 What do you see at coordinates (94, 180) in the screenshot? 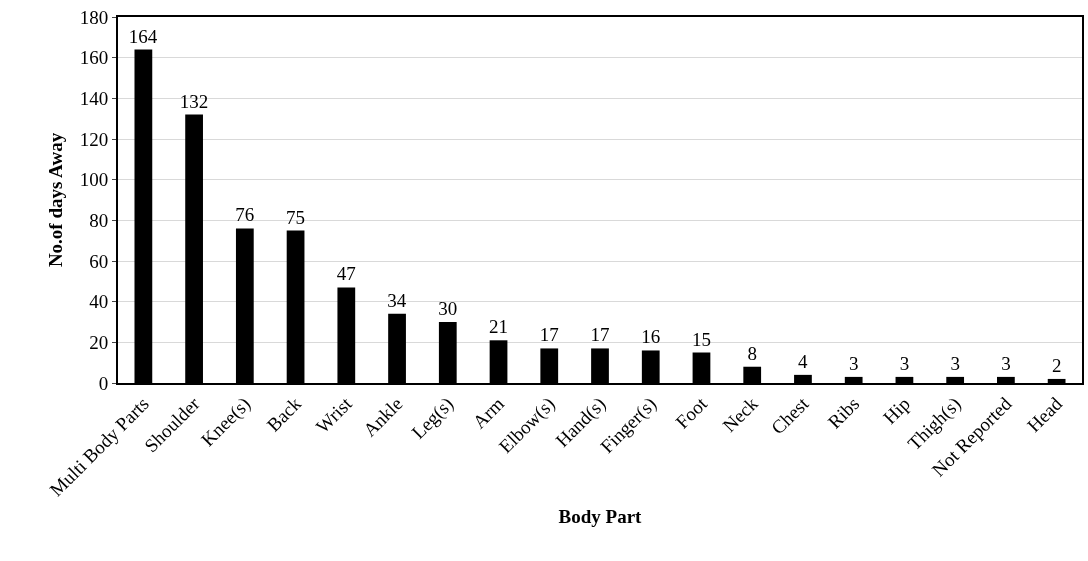
I see `y-tick-label: 100` at bounding box center [94, 180].